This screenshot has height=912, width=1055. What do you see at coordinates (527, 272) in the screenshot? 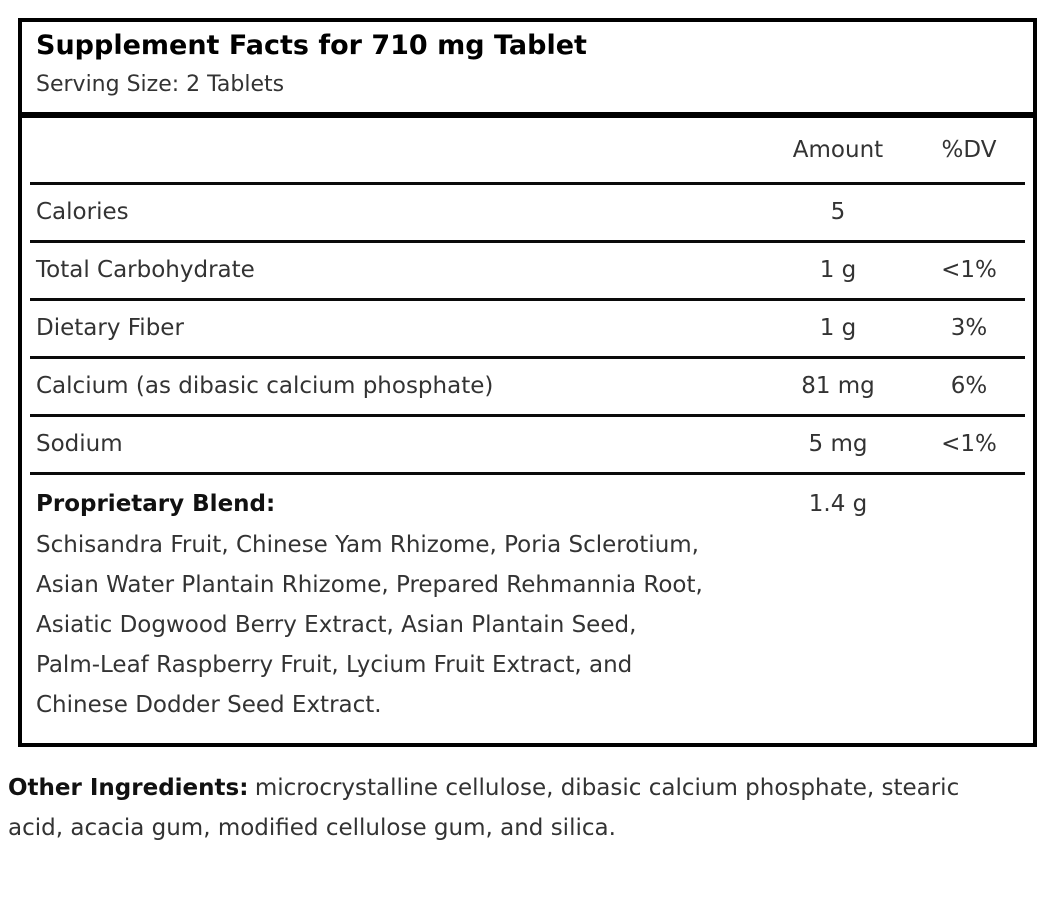
I see `table-row: Total Carbohydrate 1 g <1%` at bounding box center [527, 272].